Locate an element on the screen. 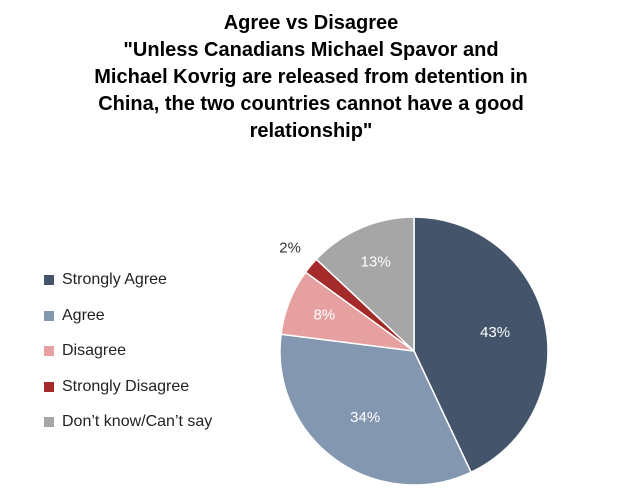 Image resolution: width=622 pixels, height=492 pixels. legend-entry-dont-know: Don’t know/Can’t say is located at coordinates (128, 422).